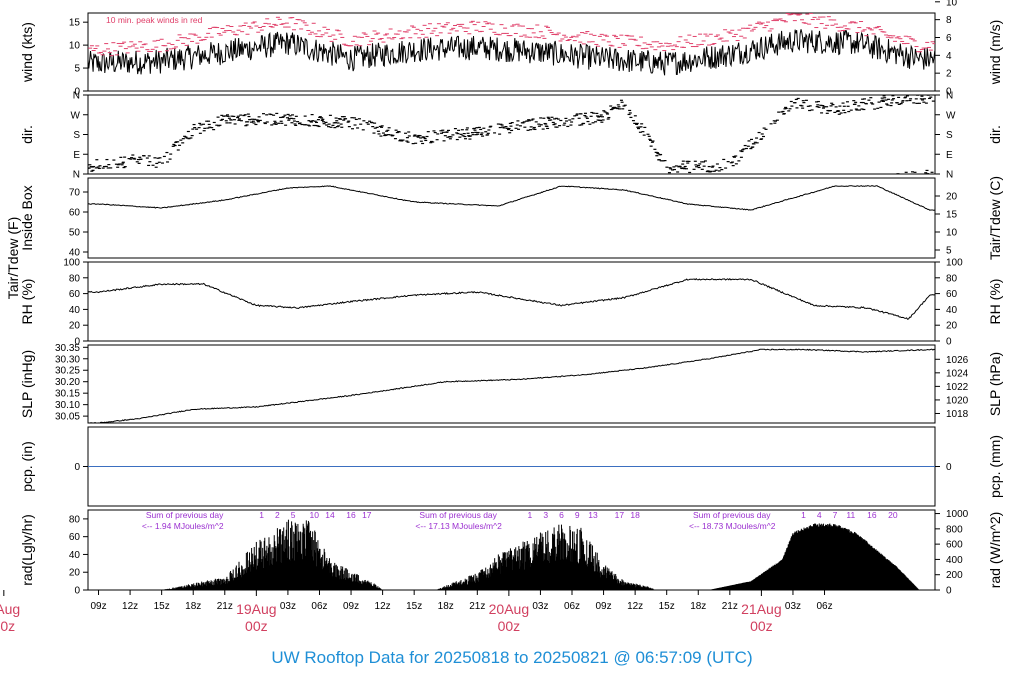  What do you see at coordinates (511, 298) in the screenshot?
I see `humidity-data` at bounding box center [511, 298].